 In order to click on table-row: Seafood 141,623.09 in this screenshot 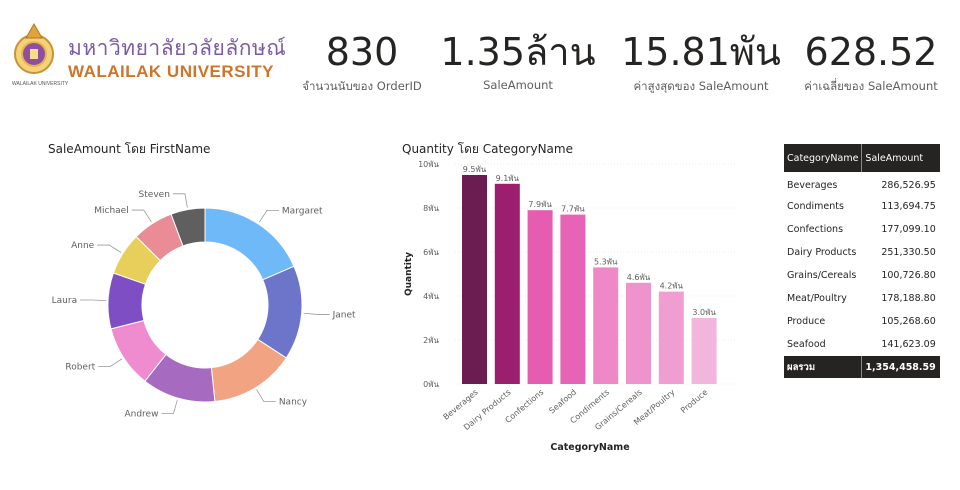, I will do `click(862, 344)`.